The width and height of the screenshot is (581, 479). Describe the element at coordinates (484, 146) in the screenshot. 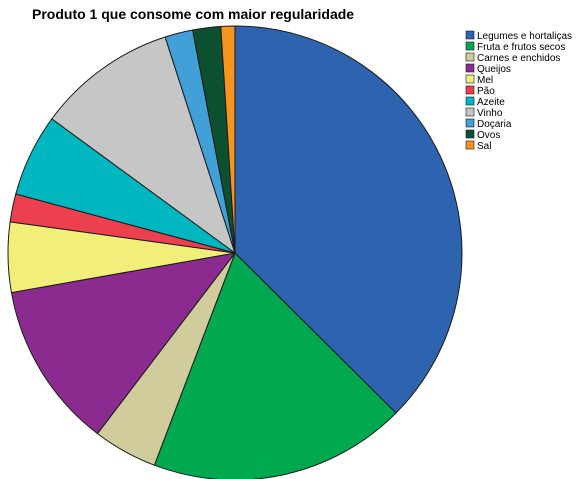

I see `legend-label-sal: Sal` at that location.